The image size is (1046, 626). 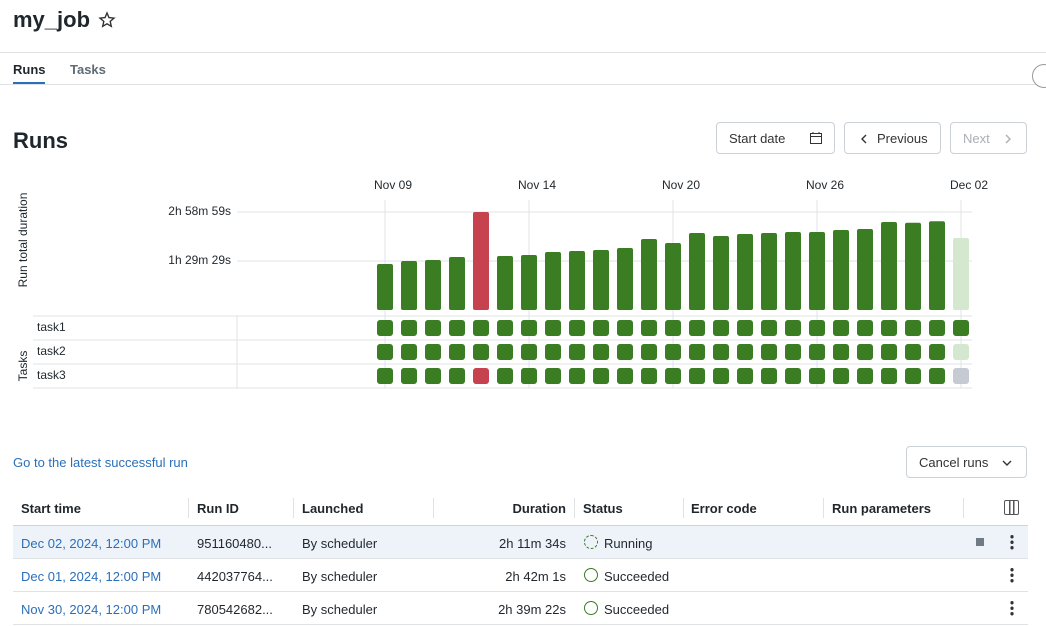 What do you see at coordinates (91, 609) in the screenshot?
I see `start-time-link: Nov 30, 2024, 12:00 PM` at bounding box center [91, 609].